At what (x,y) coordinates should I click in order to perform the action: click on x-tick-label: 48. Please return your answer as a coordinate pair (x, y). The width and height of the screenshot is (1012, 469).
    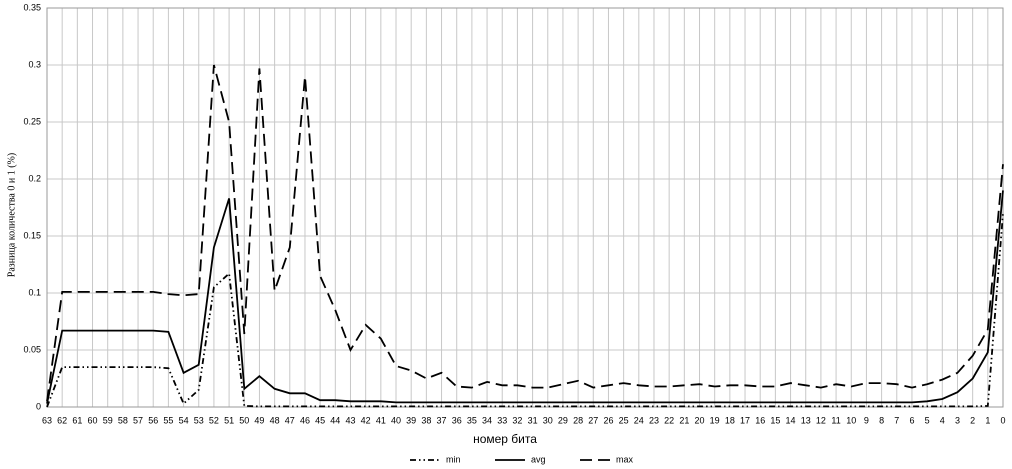
    Looking at the image, I should click on (275, 420).